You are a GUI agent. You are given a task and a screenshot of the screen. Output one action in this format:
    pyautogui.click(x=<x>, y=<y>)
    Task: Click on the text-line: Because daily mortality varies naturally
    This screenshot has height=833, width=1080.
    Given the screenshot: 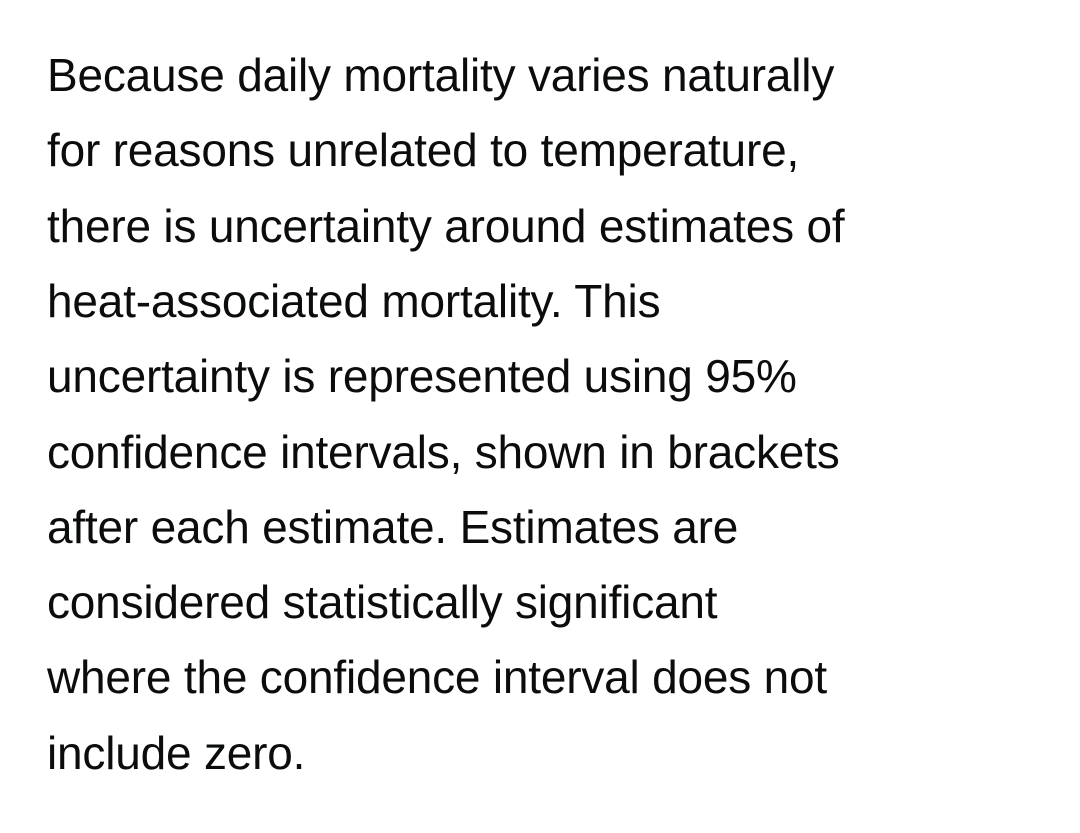 What is the action you would take?
    pyautogui.click(x=441, y=75)
    